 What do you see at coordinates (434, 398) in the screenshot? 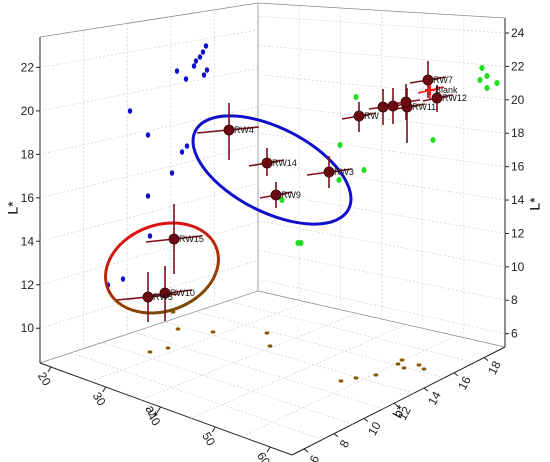
I see `tick-label-b-4: 14` at bounding box center [434, 398].